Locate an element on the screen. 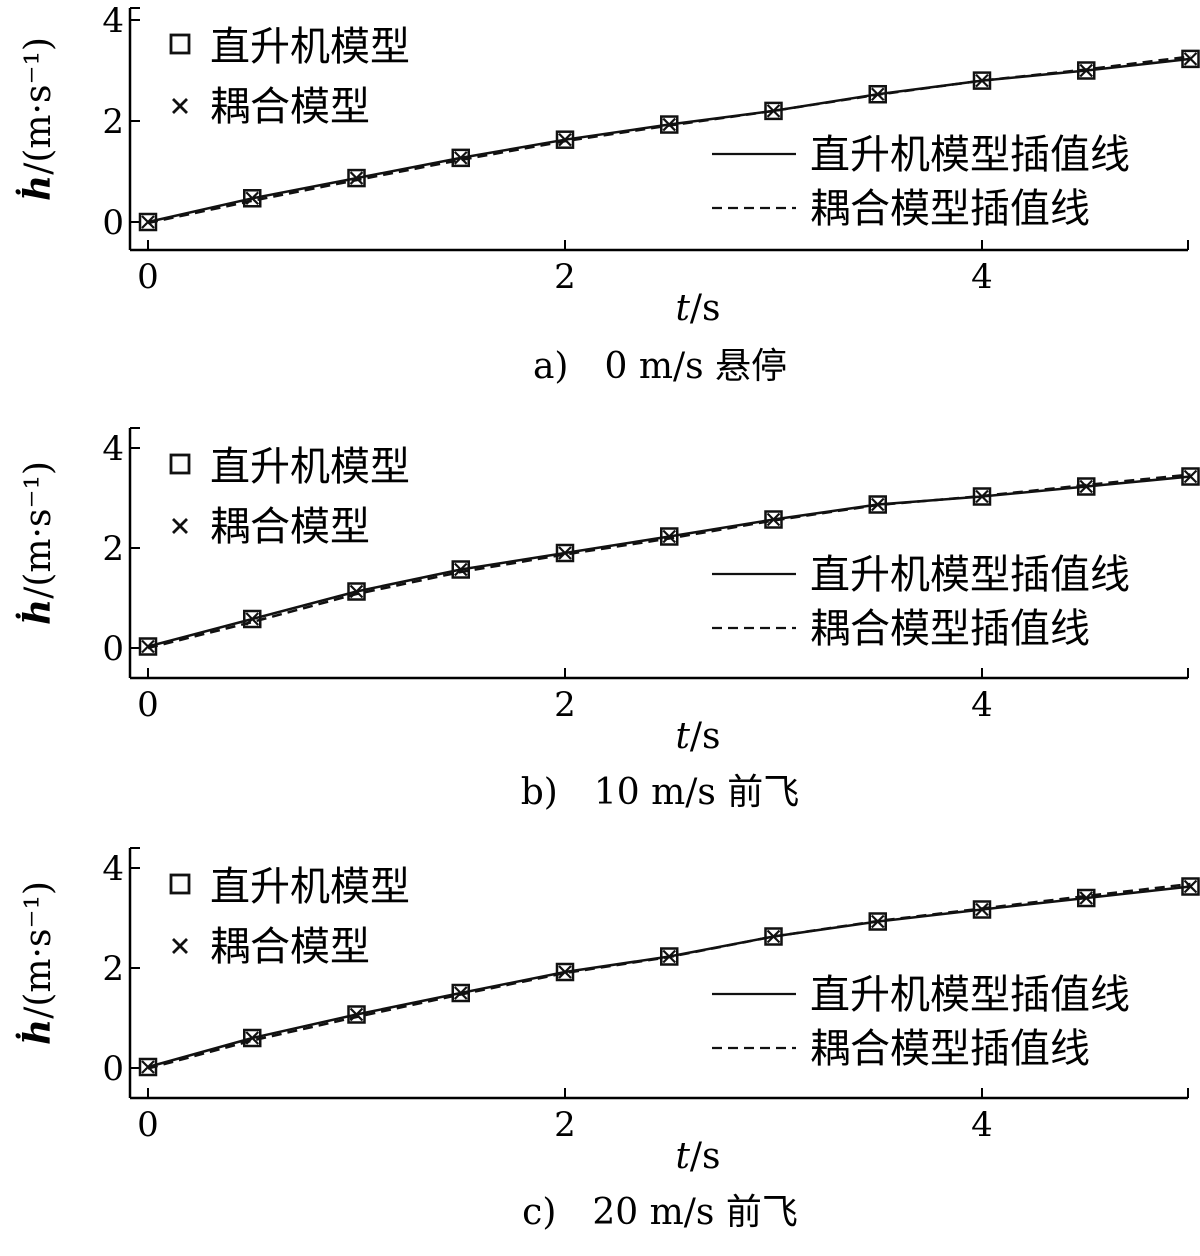  panel-caption: b) 10 m/s 前飞 is located at coordinates (660, 792).